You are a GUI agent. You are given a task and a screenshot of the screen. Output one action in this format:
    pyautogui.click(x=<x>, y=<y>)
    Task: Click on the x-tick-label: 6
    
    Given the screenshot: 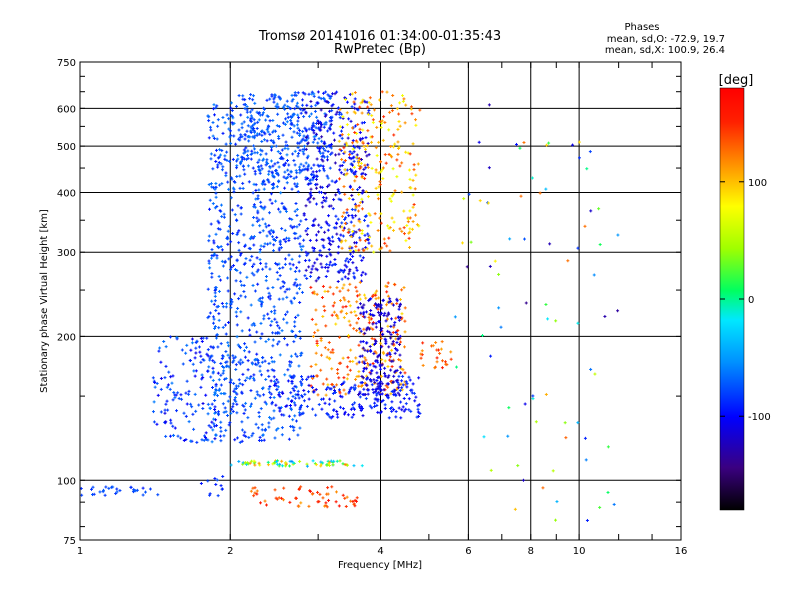 What is the action you would take?
    pyautogui.click(x=468, y=551)
    